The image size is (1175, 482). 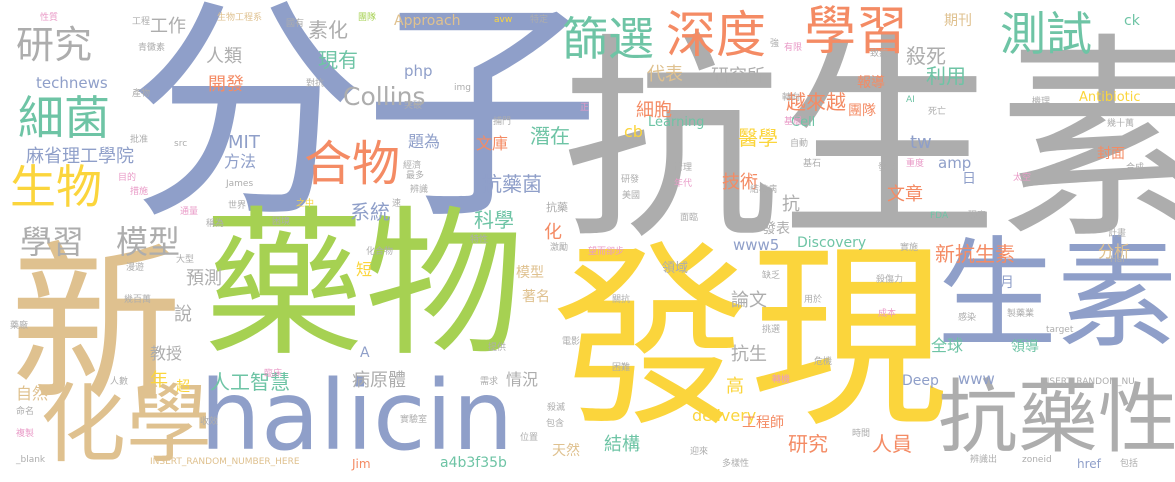 What do you see at coordinates (31, 460) in the screenshot?
I see `word-blank: _blank` at bounding box center [31, 460].